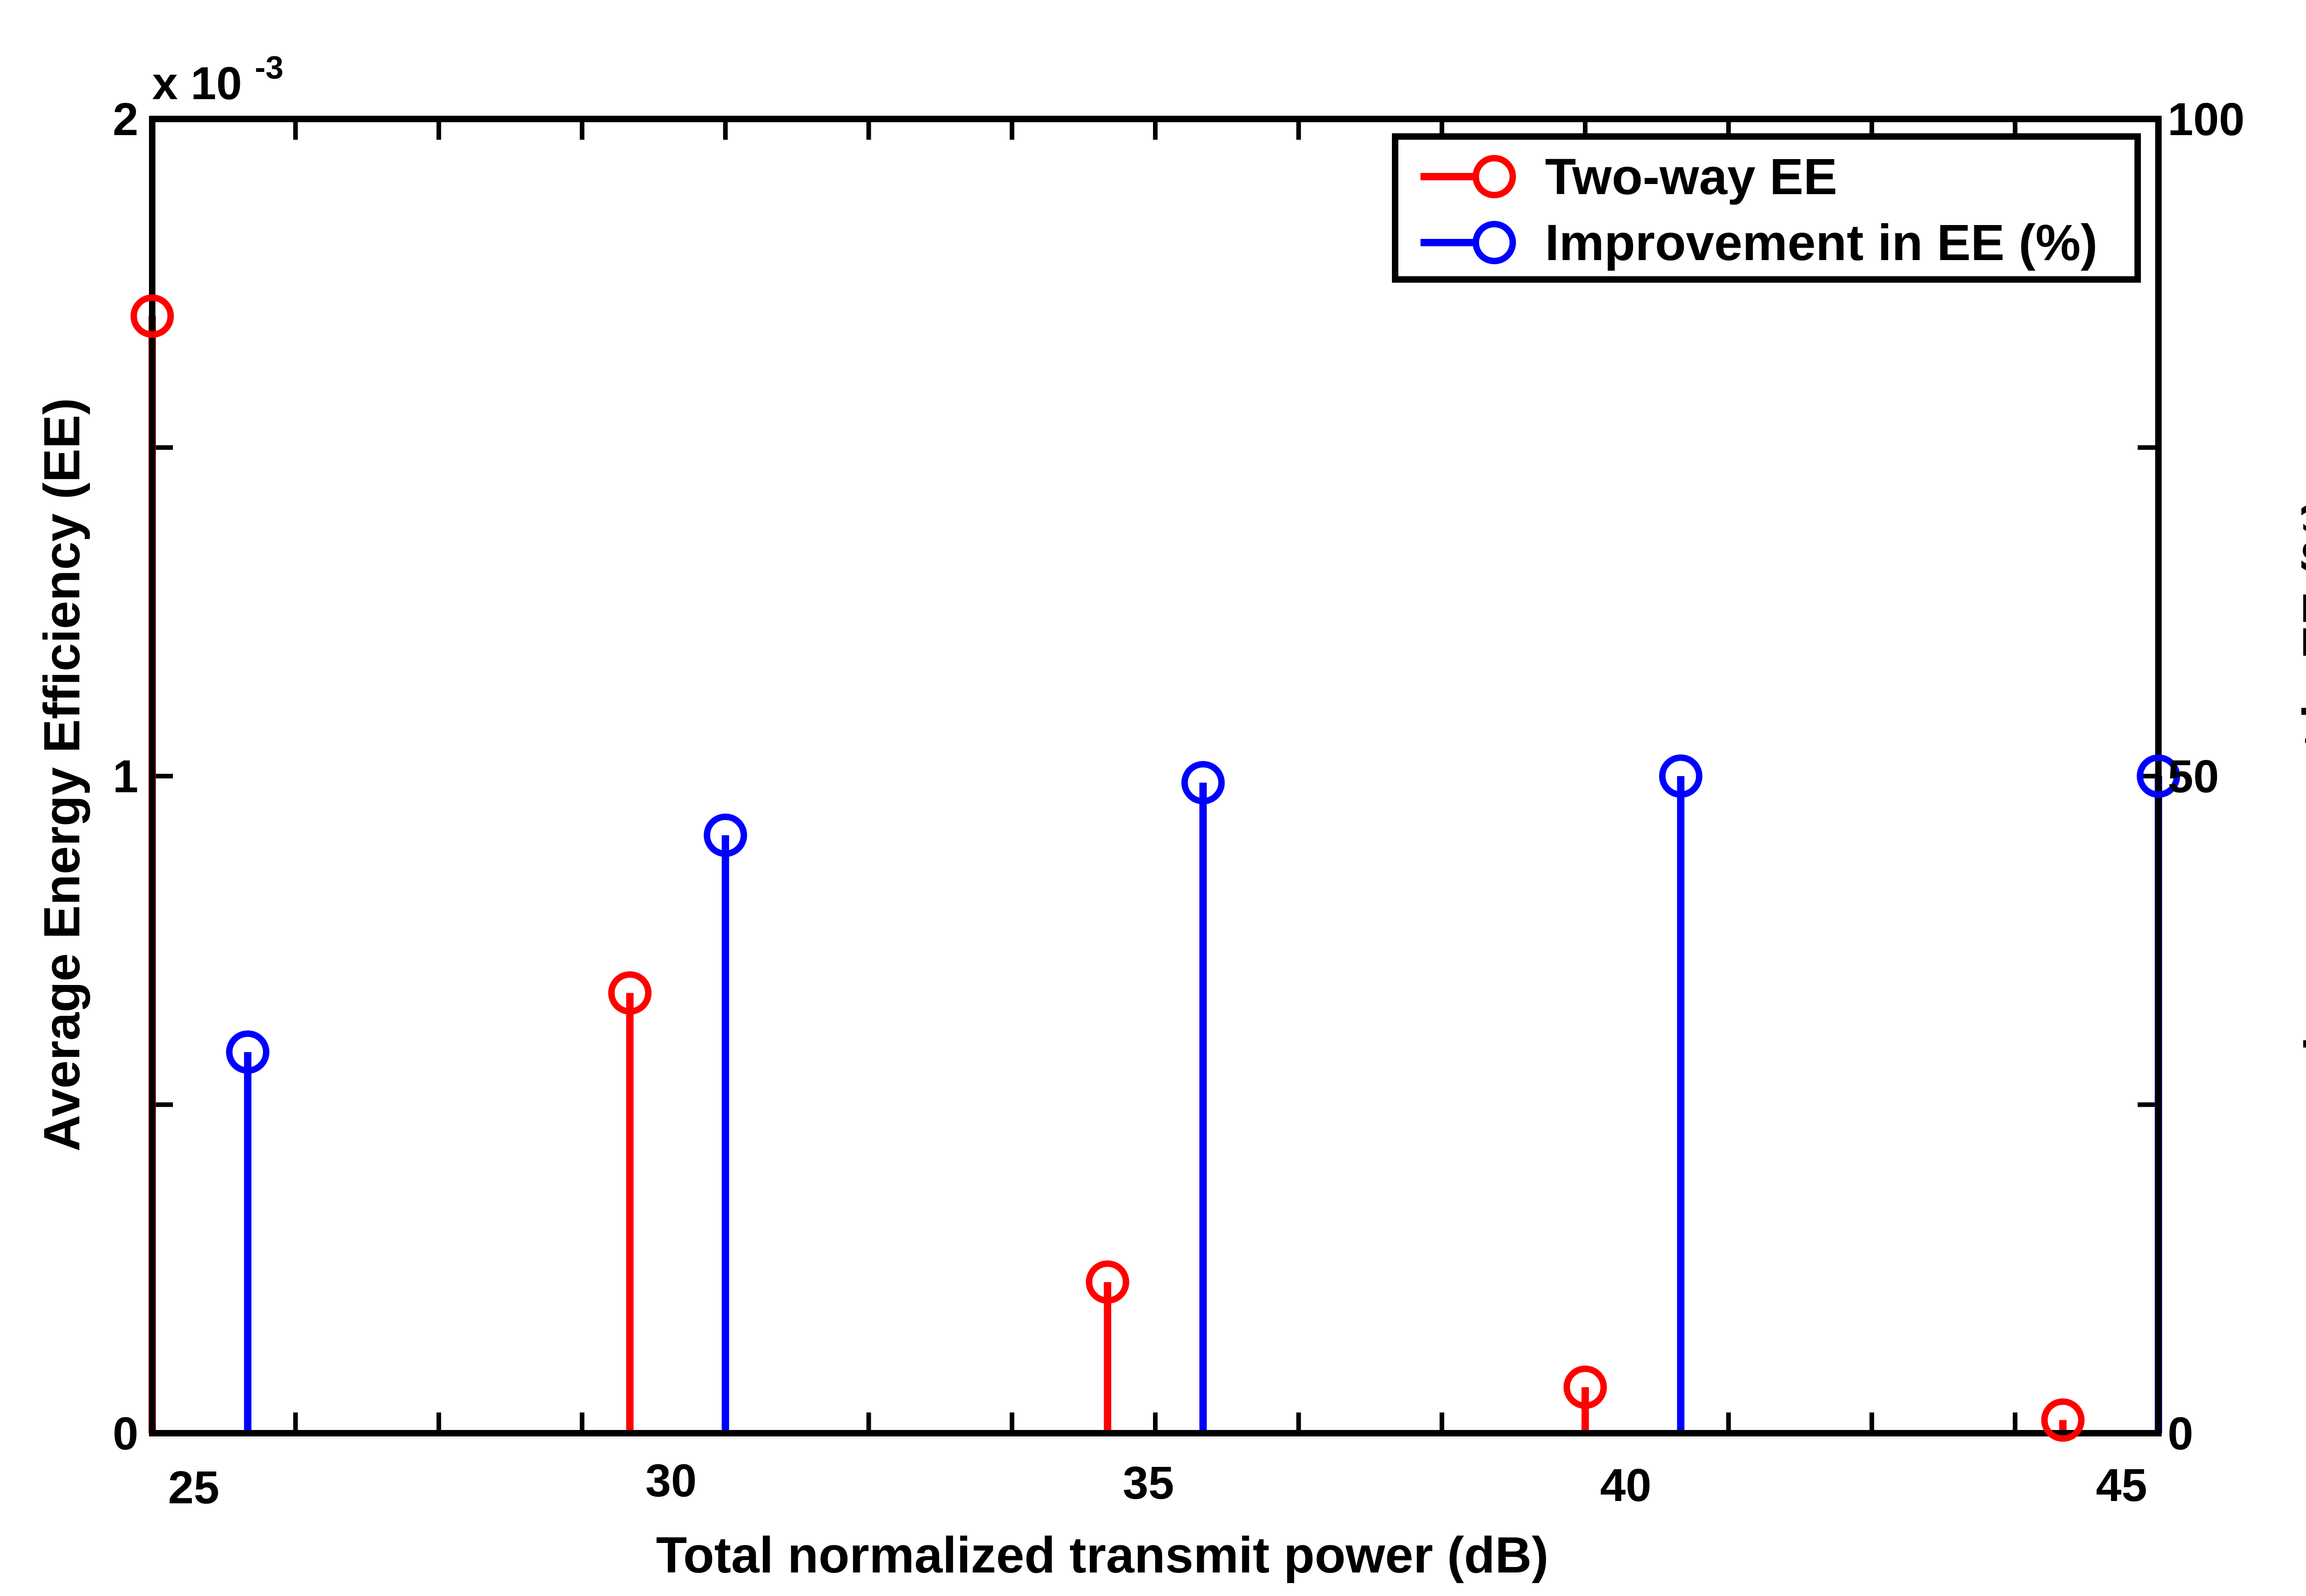 Image resolution: width=2306 pixels, height=1596 pixels. I want to click on y-right-axis-label: Improvement in EE (%), so click(2299, 775).